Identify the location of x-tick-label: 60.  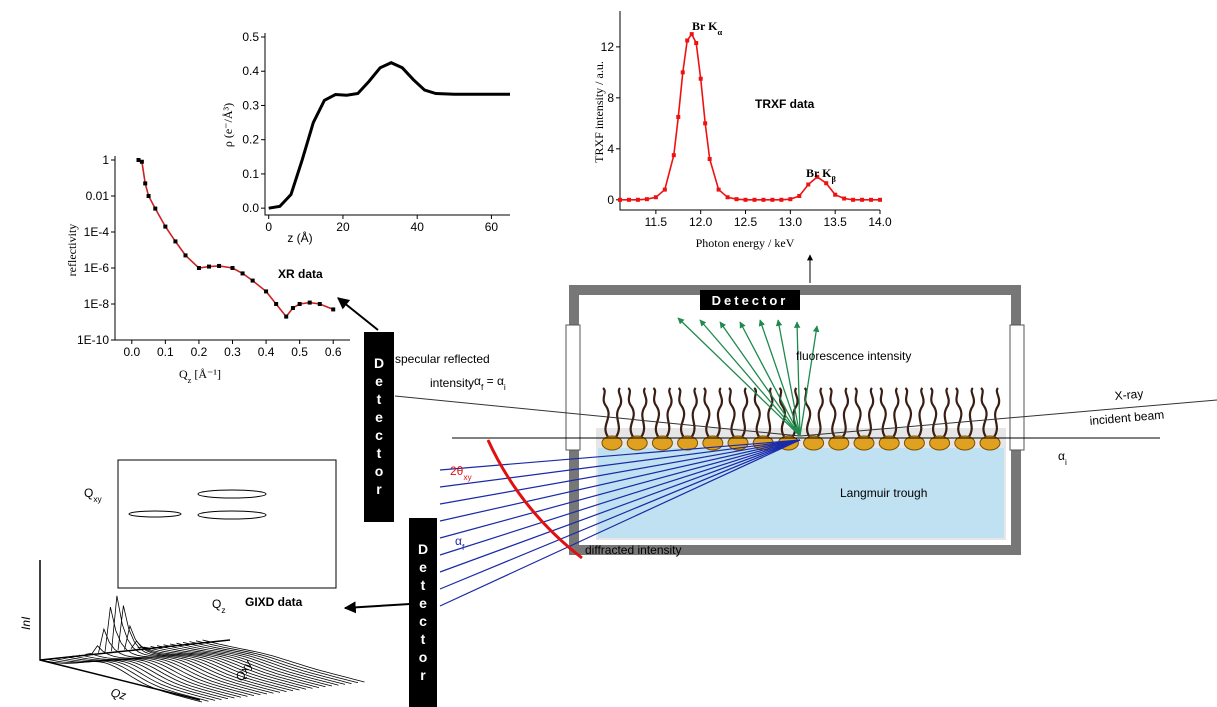
(492, 227).